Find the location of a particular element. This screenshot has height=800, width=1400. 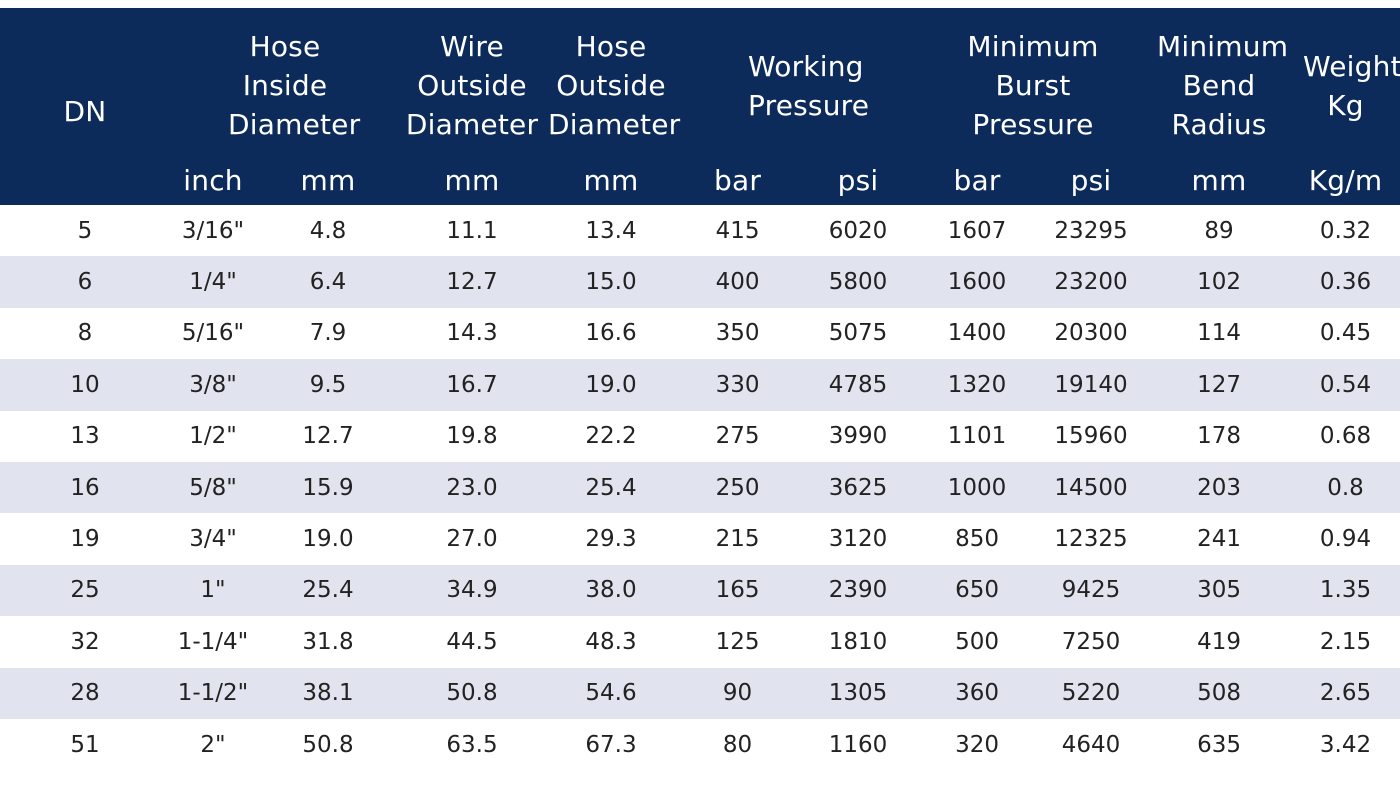

table-cell: 0.45 is located at coordinates (1345, 333).